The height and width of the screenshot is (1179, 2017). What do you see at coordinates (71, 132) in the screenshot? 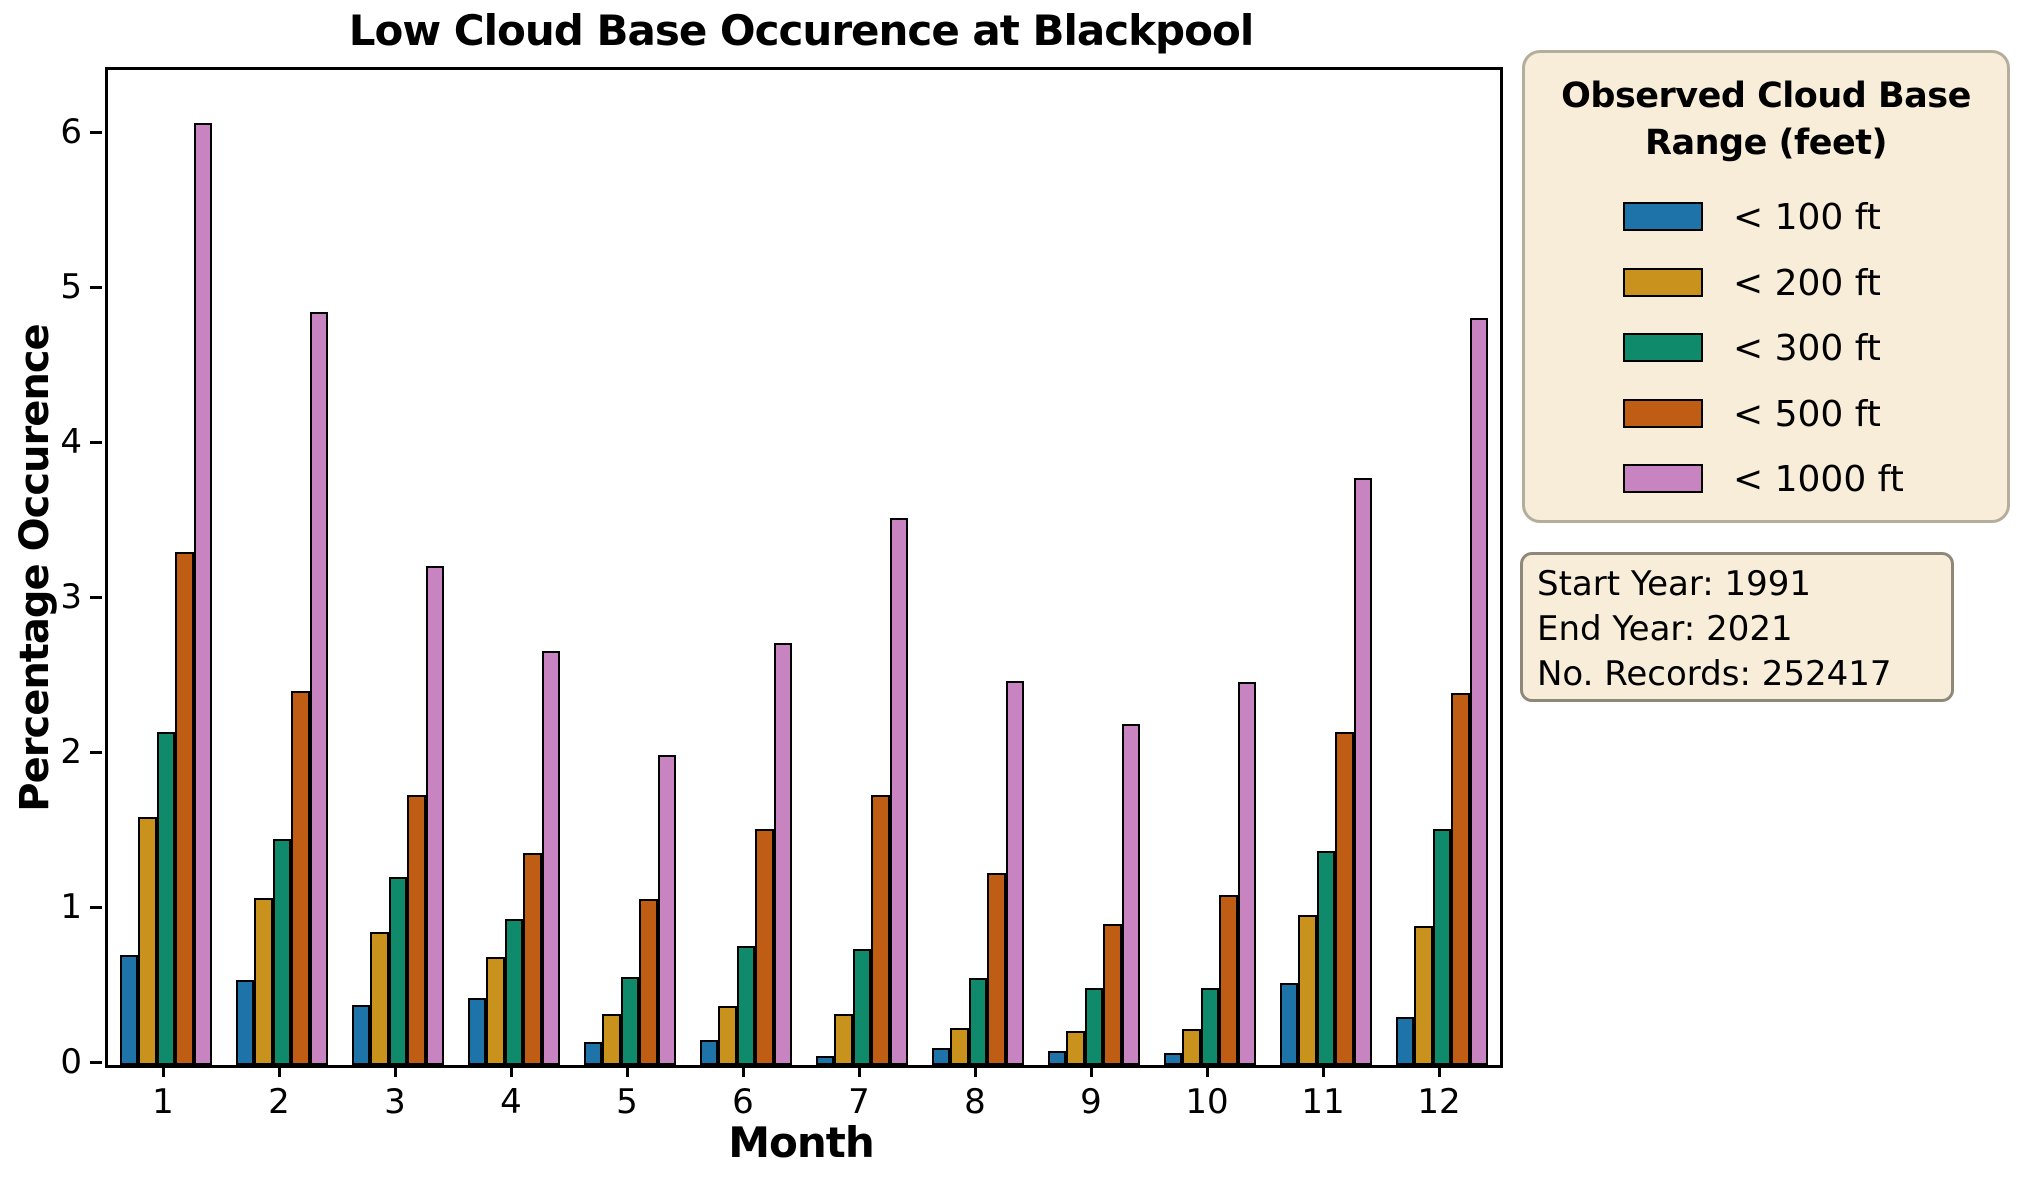
I see `y-tick-label-6: 6` at bounding box center [71, 132].